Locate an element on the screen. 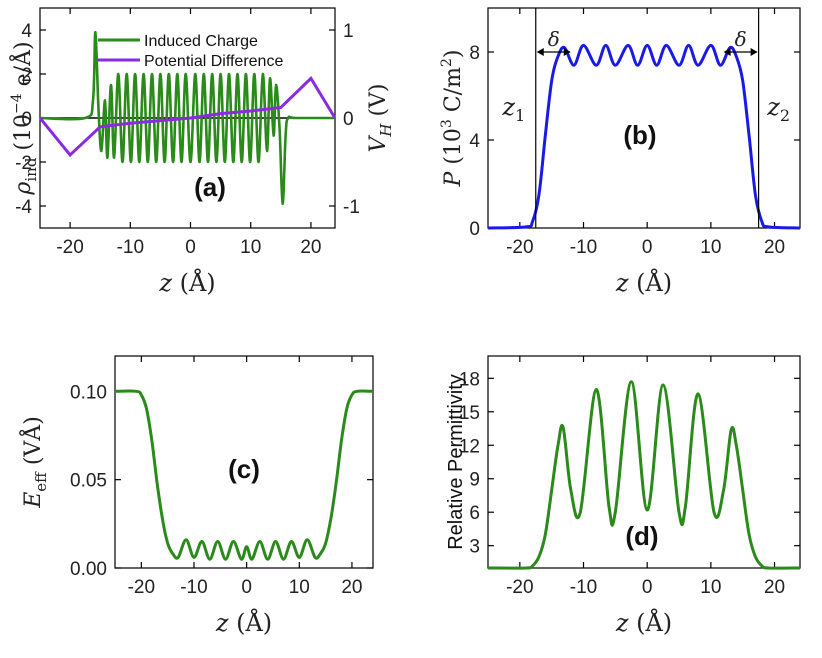  y-tick-label: 9 is located at coordinates (474, 480).